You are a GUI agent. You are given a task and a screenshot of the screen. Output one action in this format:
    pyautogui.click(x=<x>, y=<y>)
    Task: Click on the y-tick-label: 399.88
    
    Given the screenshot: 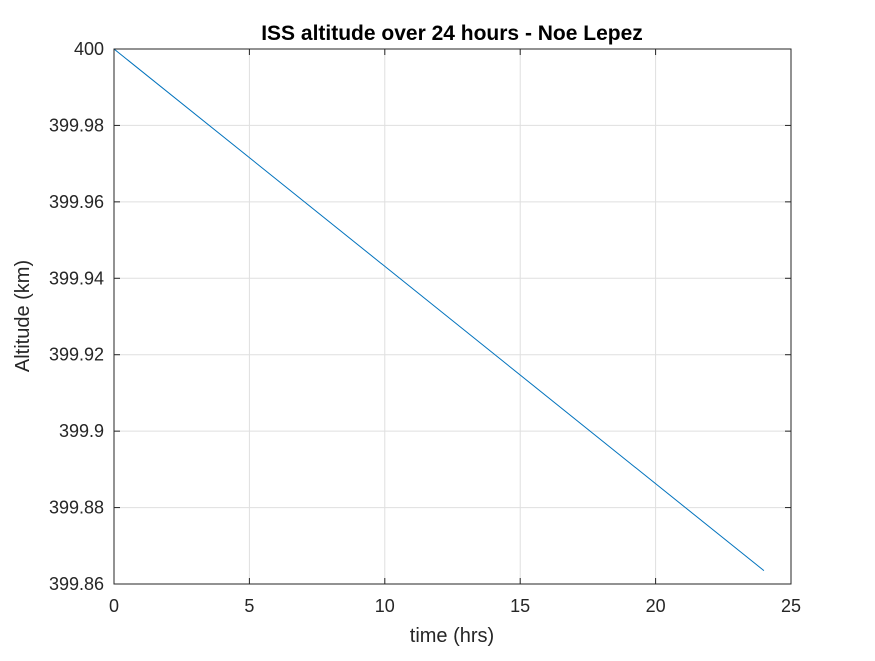 What is the action you would take?
    pyautogui.click(x=76, y=508)
    